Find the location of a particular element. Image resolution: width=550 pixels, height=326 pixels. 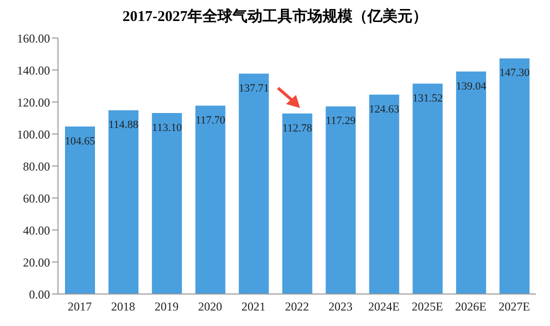

y-tick-label: 140.00 is located at coordinates (33, 70).